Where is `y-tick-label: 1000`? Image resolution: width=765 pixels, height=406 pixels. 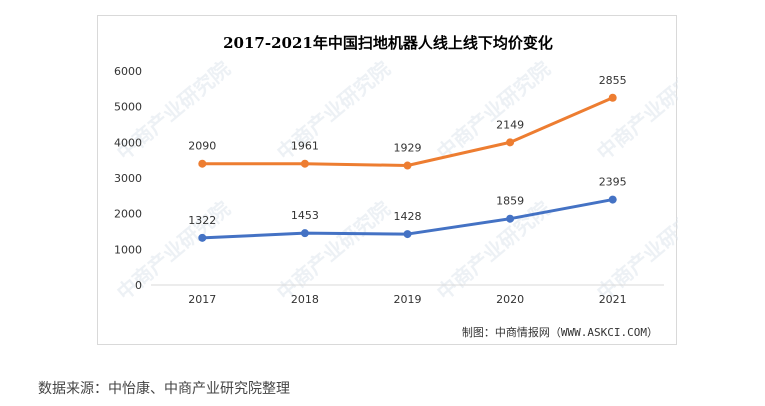
y-tick-label: 1000 is located at coordinates (128, 249).